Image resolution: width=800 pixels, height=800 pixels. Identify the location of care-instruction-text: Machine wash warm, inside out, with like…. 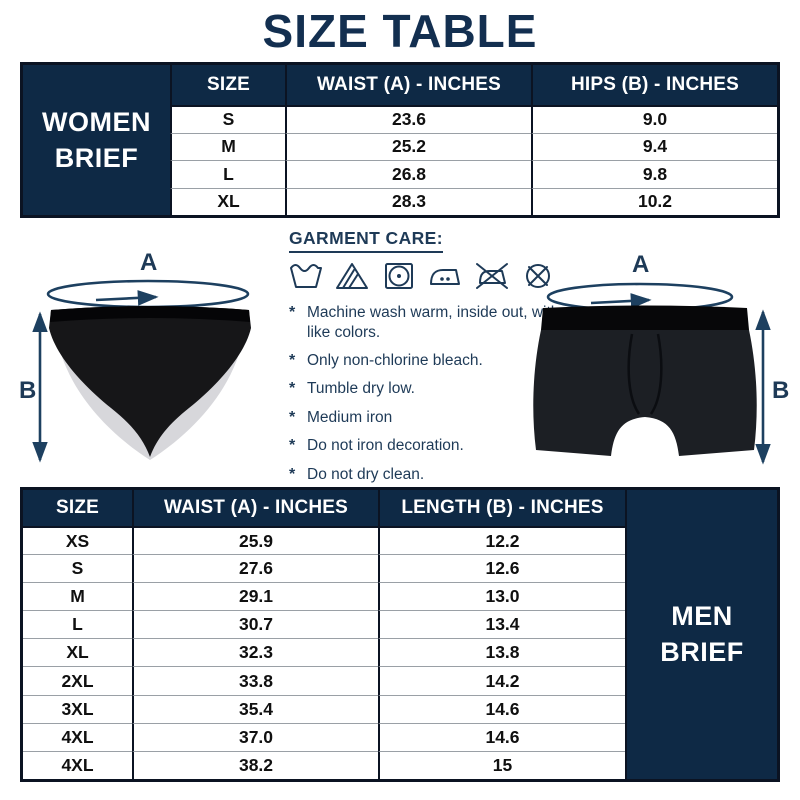
(433, 322).